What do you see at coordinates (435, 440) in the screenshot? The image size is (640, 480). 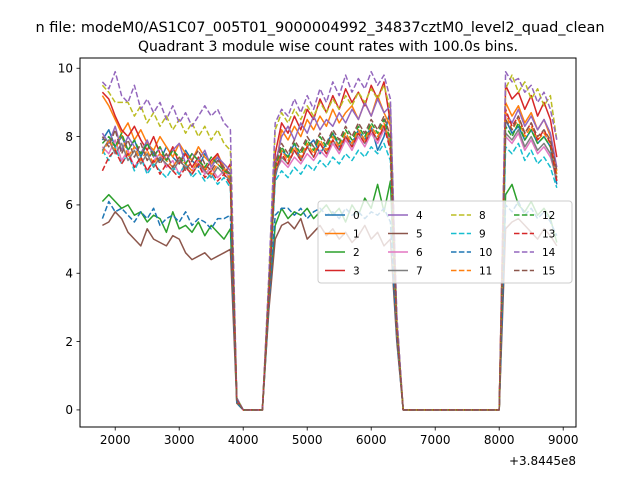 I see `x-tick-label: 7000` at bounding box center [435, 440].